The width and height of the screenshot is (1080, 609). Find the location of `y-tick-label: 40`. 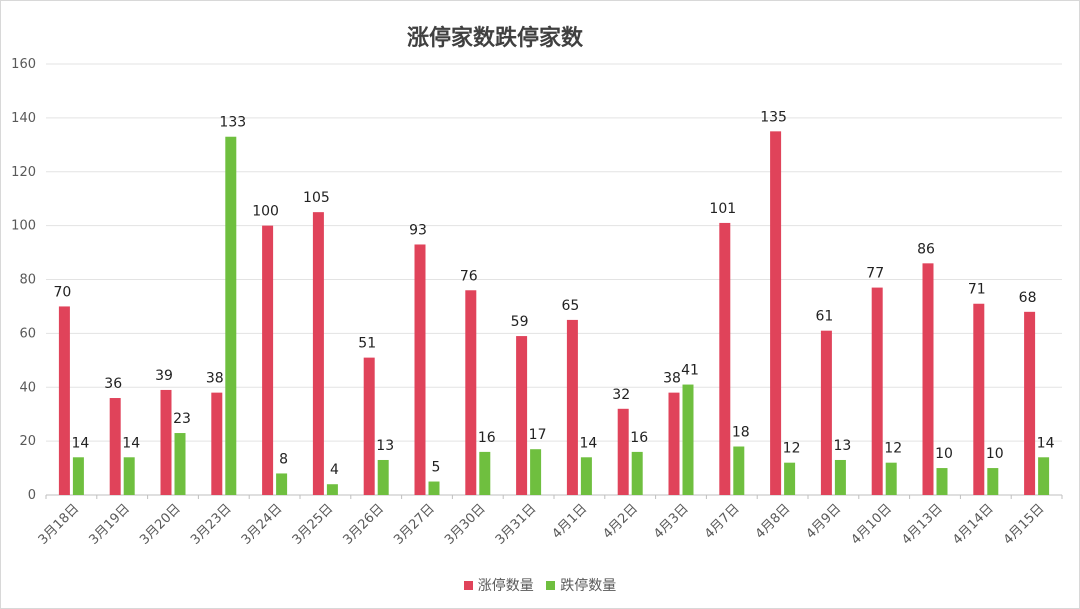

y-tick-label: 40 is located at coordinates (27, 387).